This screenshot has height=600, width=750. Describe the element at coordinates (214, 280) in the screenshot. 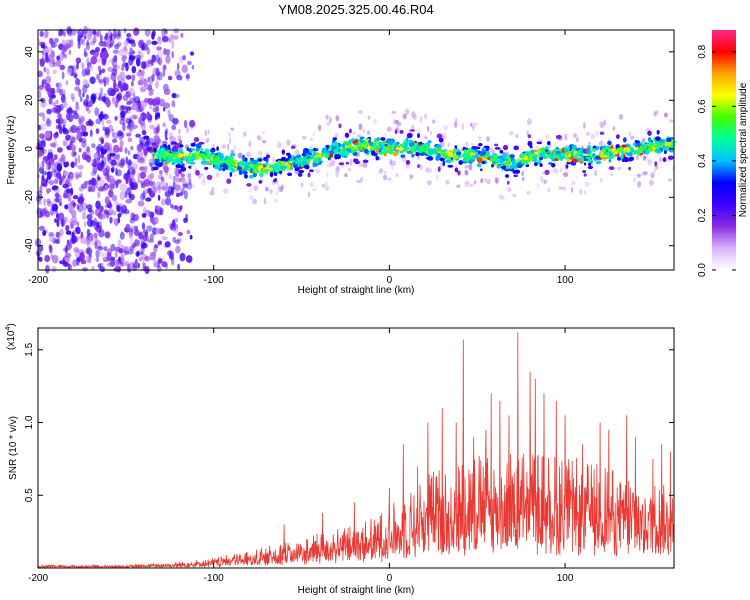

I see `spectrogram-x-tick-label: -100` at that location.